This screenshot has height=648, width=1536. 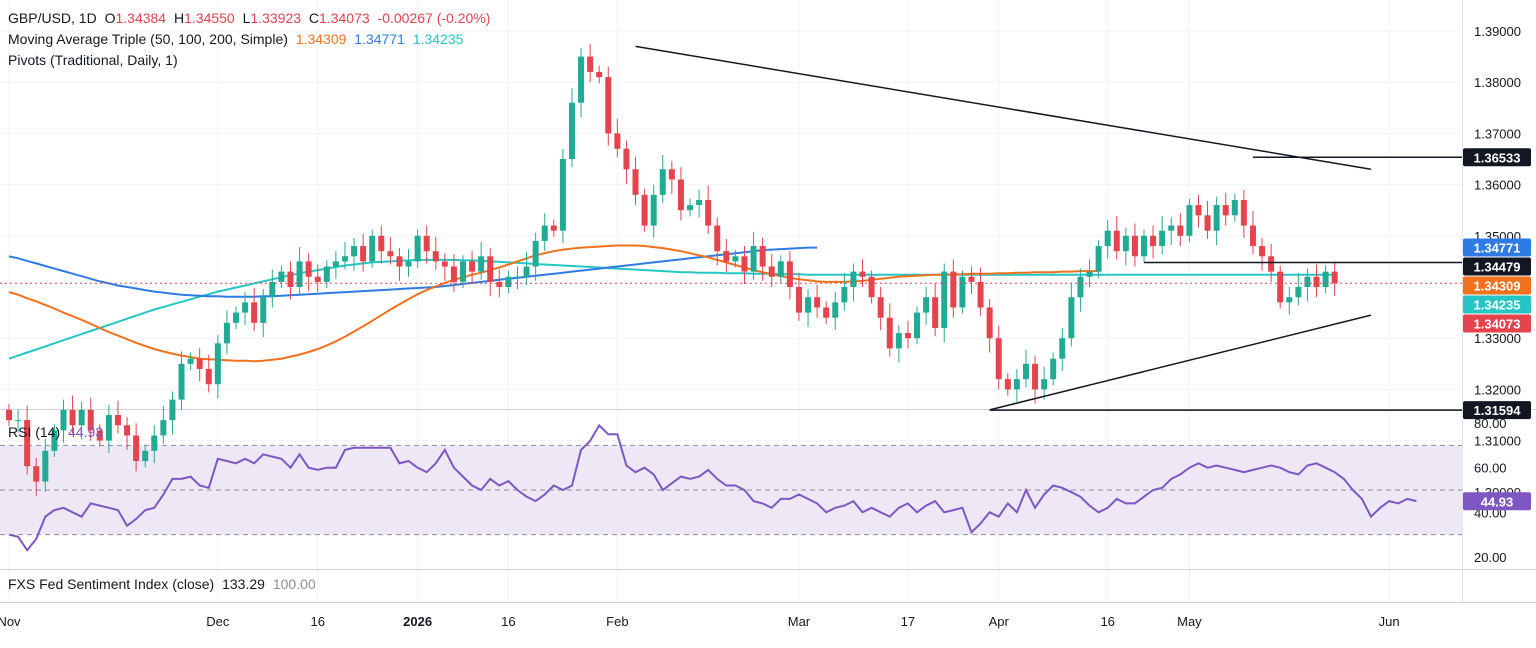 I want to click on pivots-header: Pivots (Traditional, Daily, 1), so click(x=95, y=60).